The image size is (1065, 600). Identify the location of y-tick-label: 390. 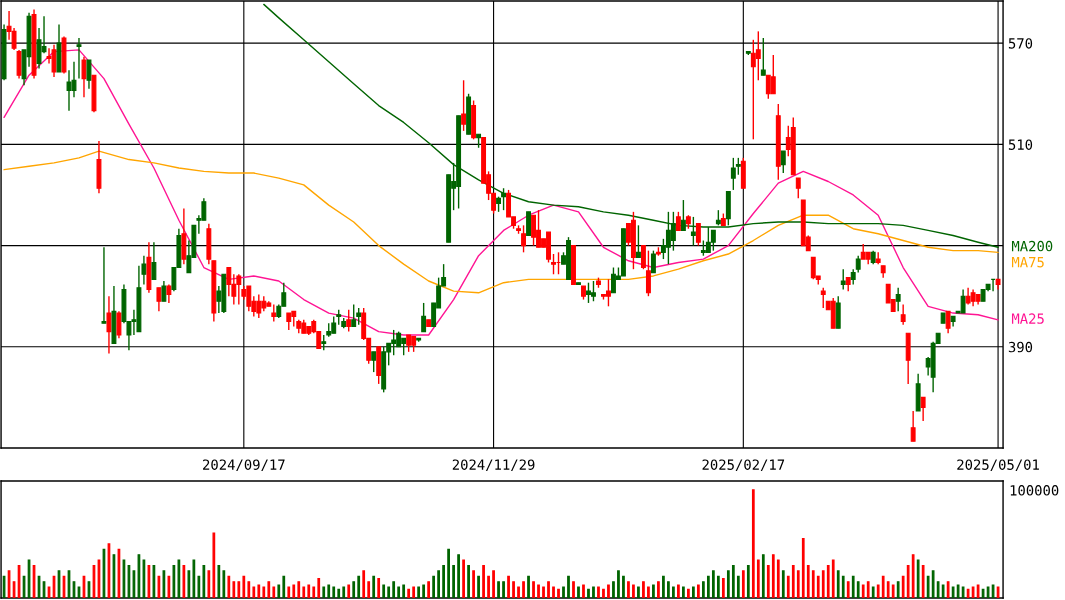
(1020, 347).